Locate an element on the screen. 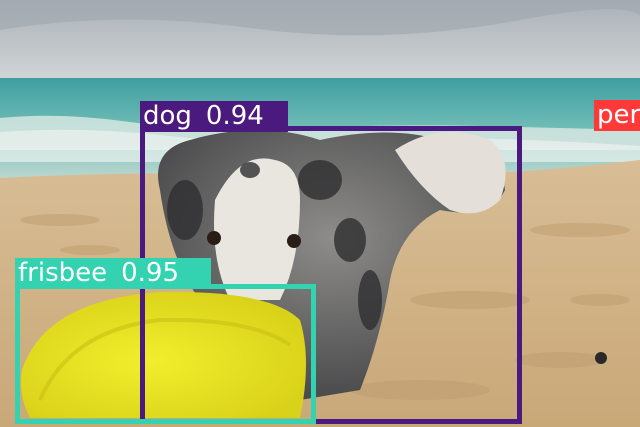  frisbee-detection-label: frisbee 0.95 is located at coordinates (113, 273).